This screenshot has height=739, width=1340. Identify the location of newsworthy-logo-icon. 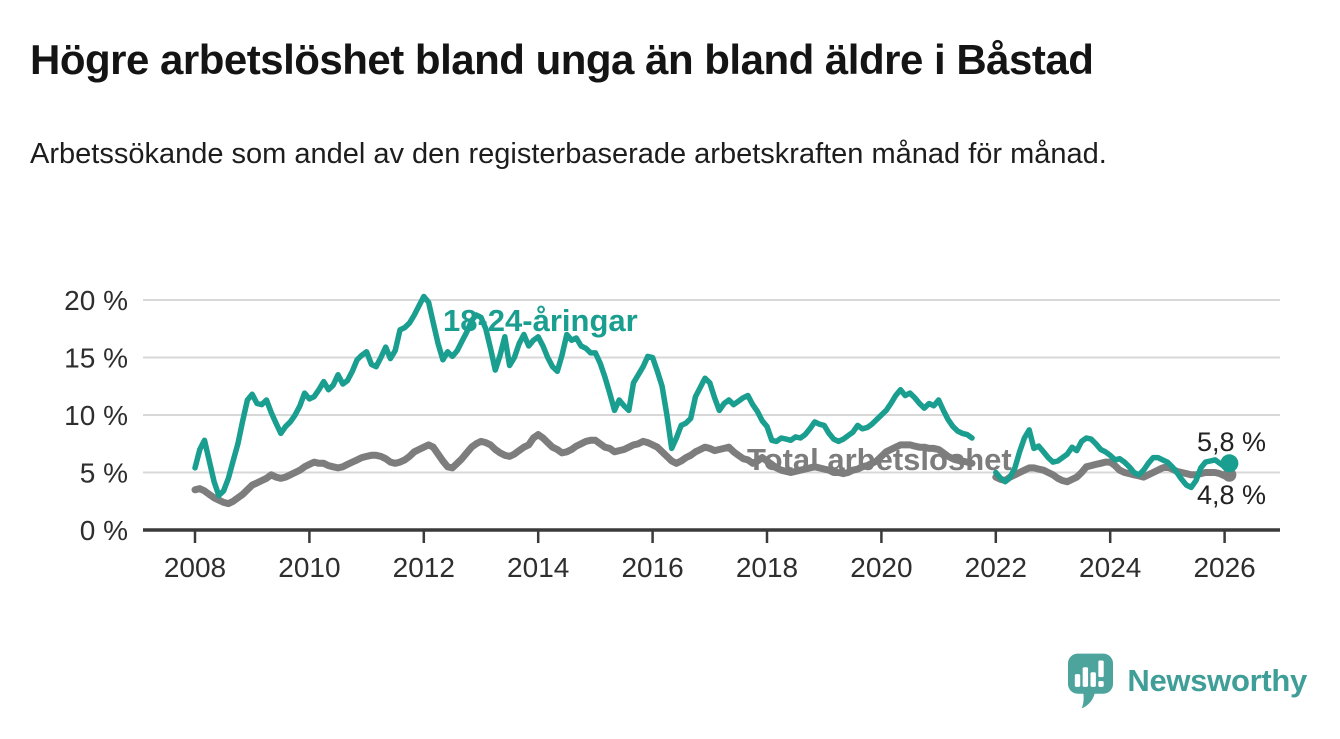
(1090, 681).